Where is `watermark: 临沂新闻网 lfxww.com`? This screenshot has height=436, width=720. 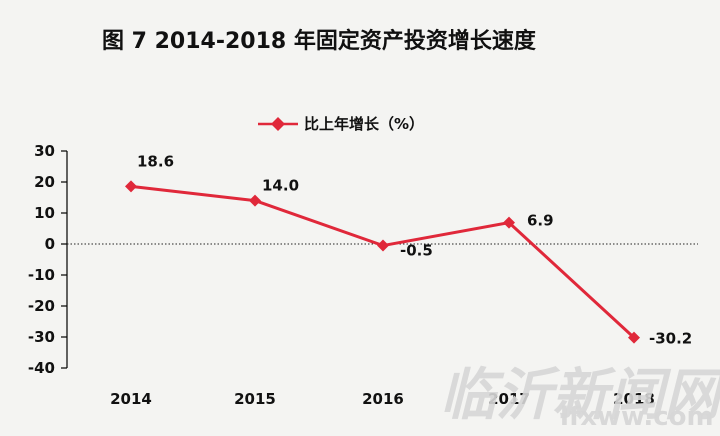 watermark: 临沂新闻网 lfxww.com is located at coordinates (580, 397).